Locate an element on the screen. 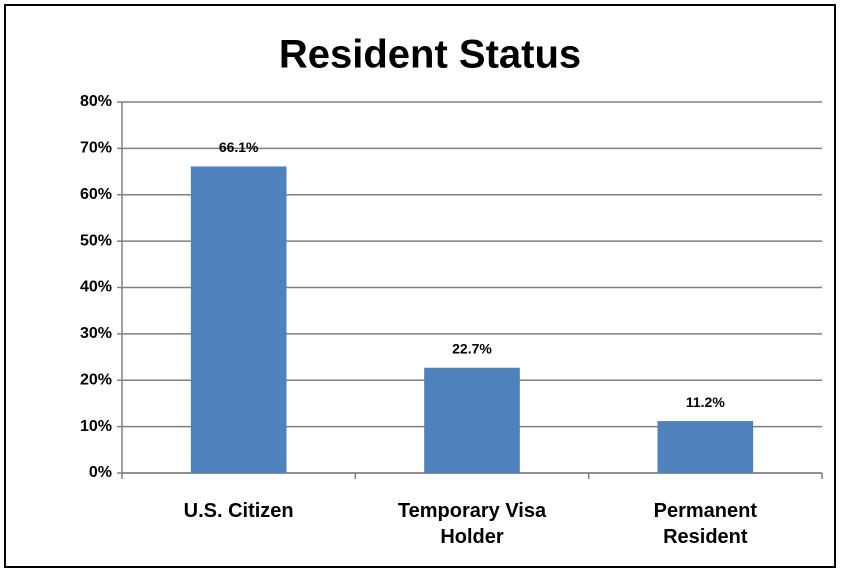  y-tick-label: 10% is located at coordinates (96, 426).